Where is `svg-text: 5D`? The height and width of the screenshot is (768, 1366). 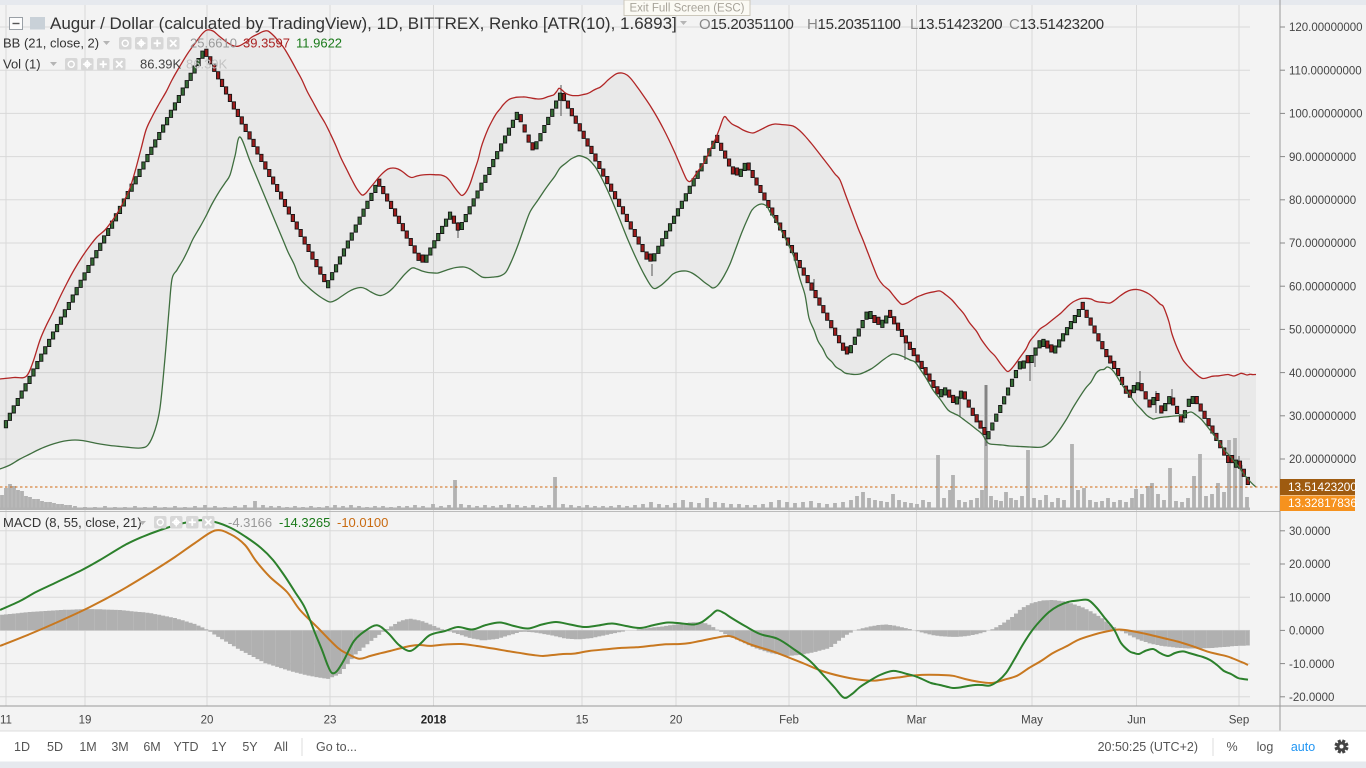
svg-text: 5D is located at coordinates (55, 747).